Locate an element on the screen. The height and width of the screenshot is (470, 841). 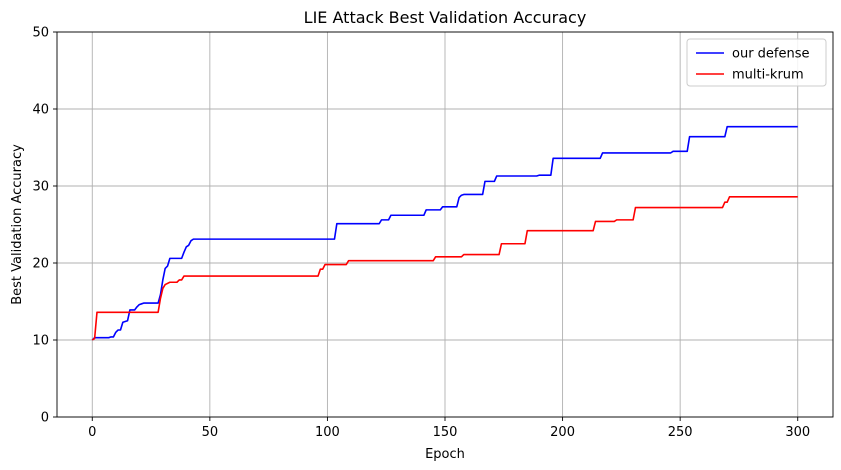
y-tick-label: 10 is located at coordinates (40, 341).